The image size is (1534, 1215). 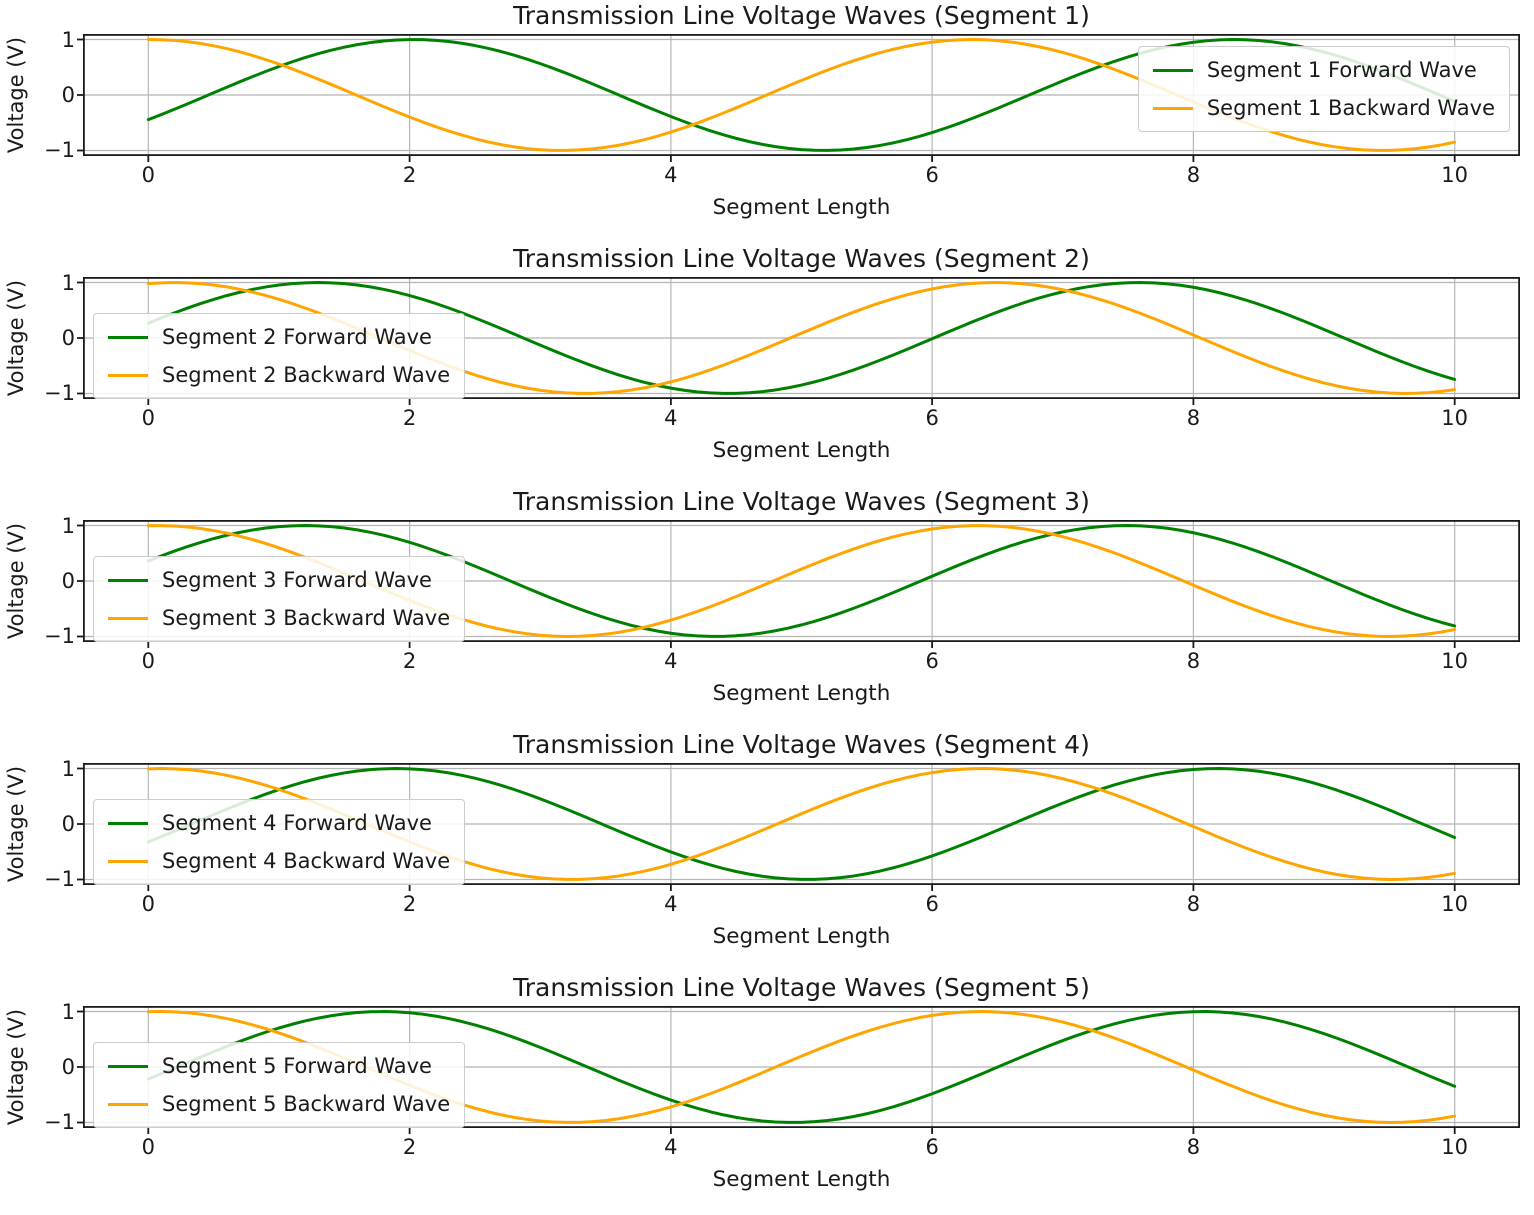 What do you see at coordinates (306, 618) in the screenshot?
I see `legend-label: Segment 3 Backward Wave` at bounding box center [306, 618].